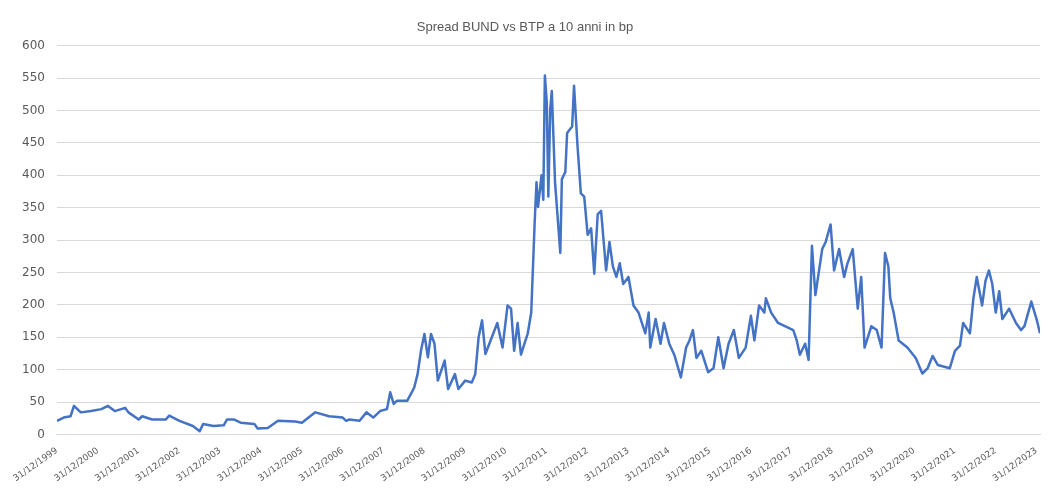  Describe the element at coordinates (33, 239) in the screenshot. I see `y-tick-label: 300` at that location.